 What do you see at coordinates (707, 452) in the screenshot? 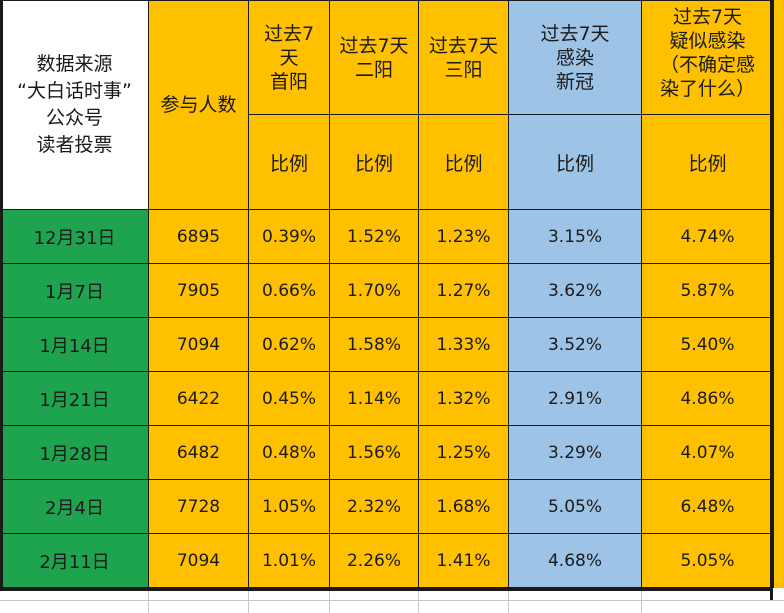
I see `suspected-cell: 4.07%` at bounding box center [707, 452].